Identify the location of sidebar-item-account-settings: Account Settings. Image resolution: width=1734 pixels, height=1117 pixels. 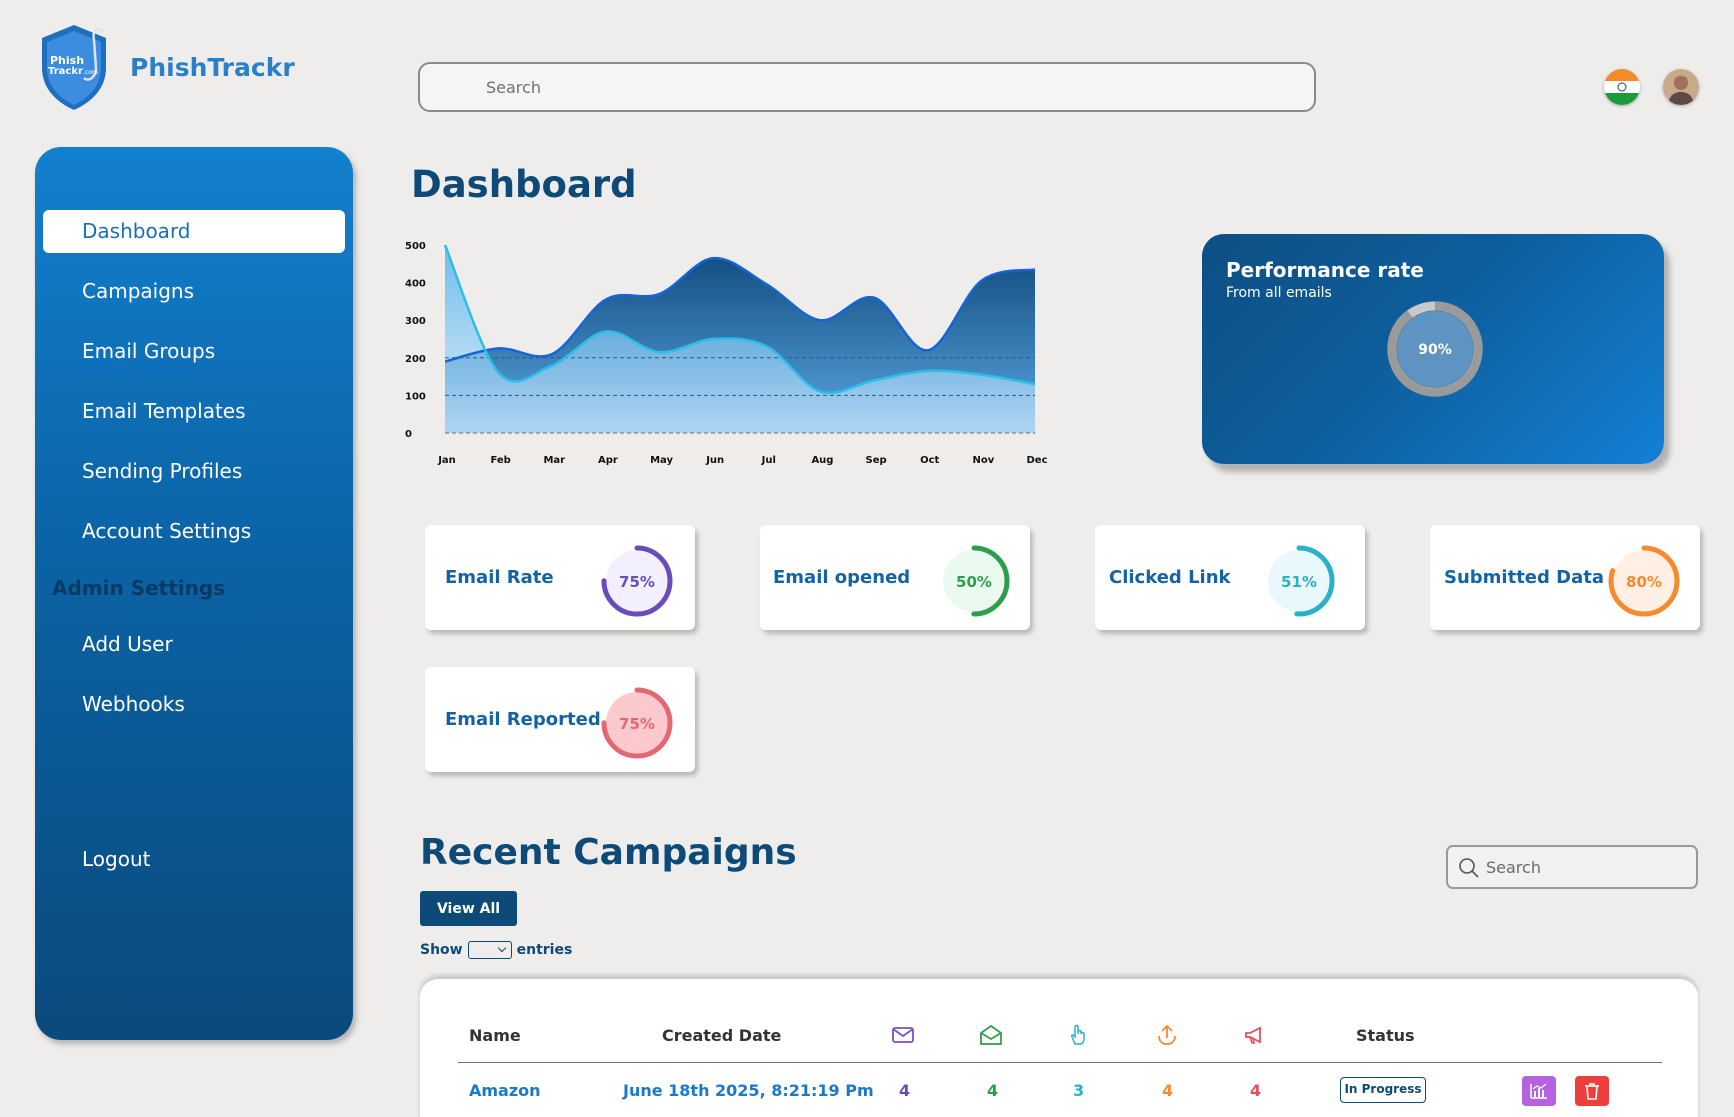
(167, 531).